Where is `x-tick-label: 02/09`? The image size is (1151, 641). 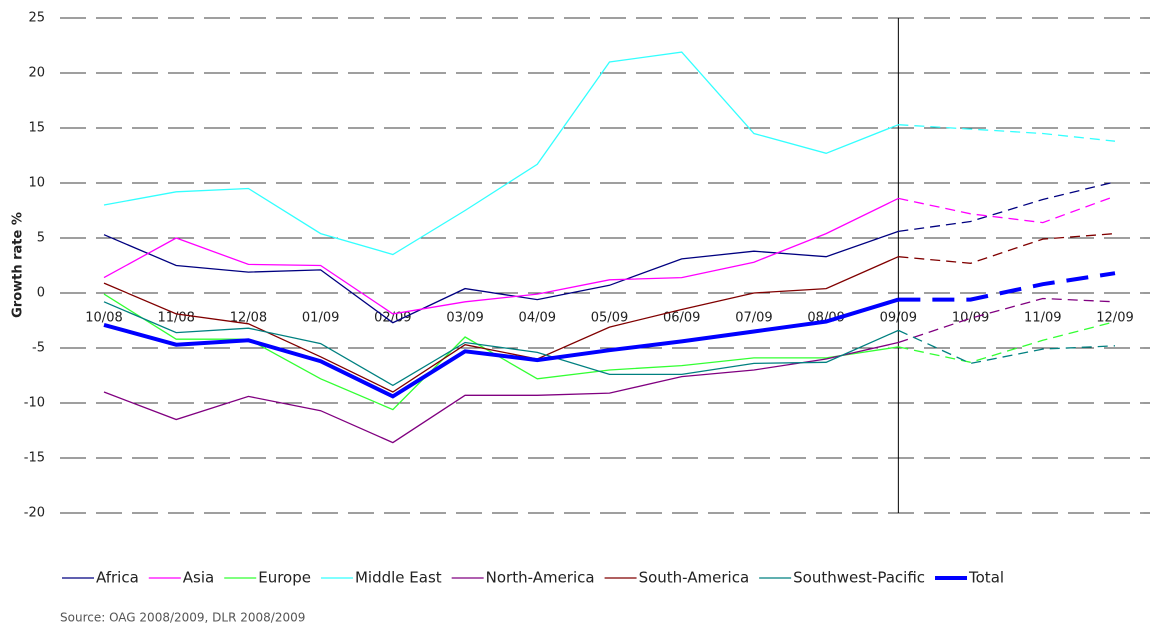
x-tick-label: 02/09 is located at coordinates (392, 318).